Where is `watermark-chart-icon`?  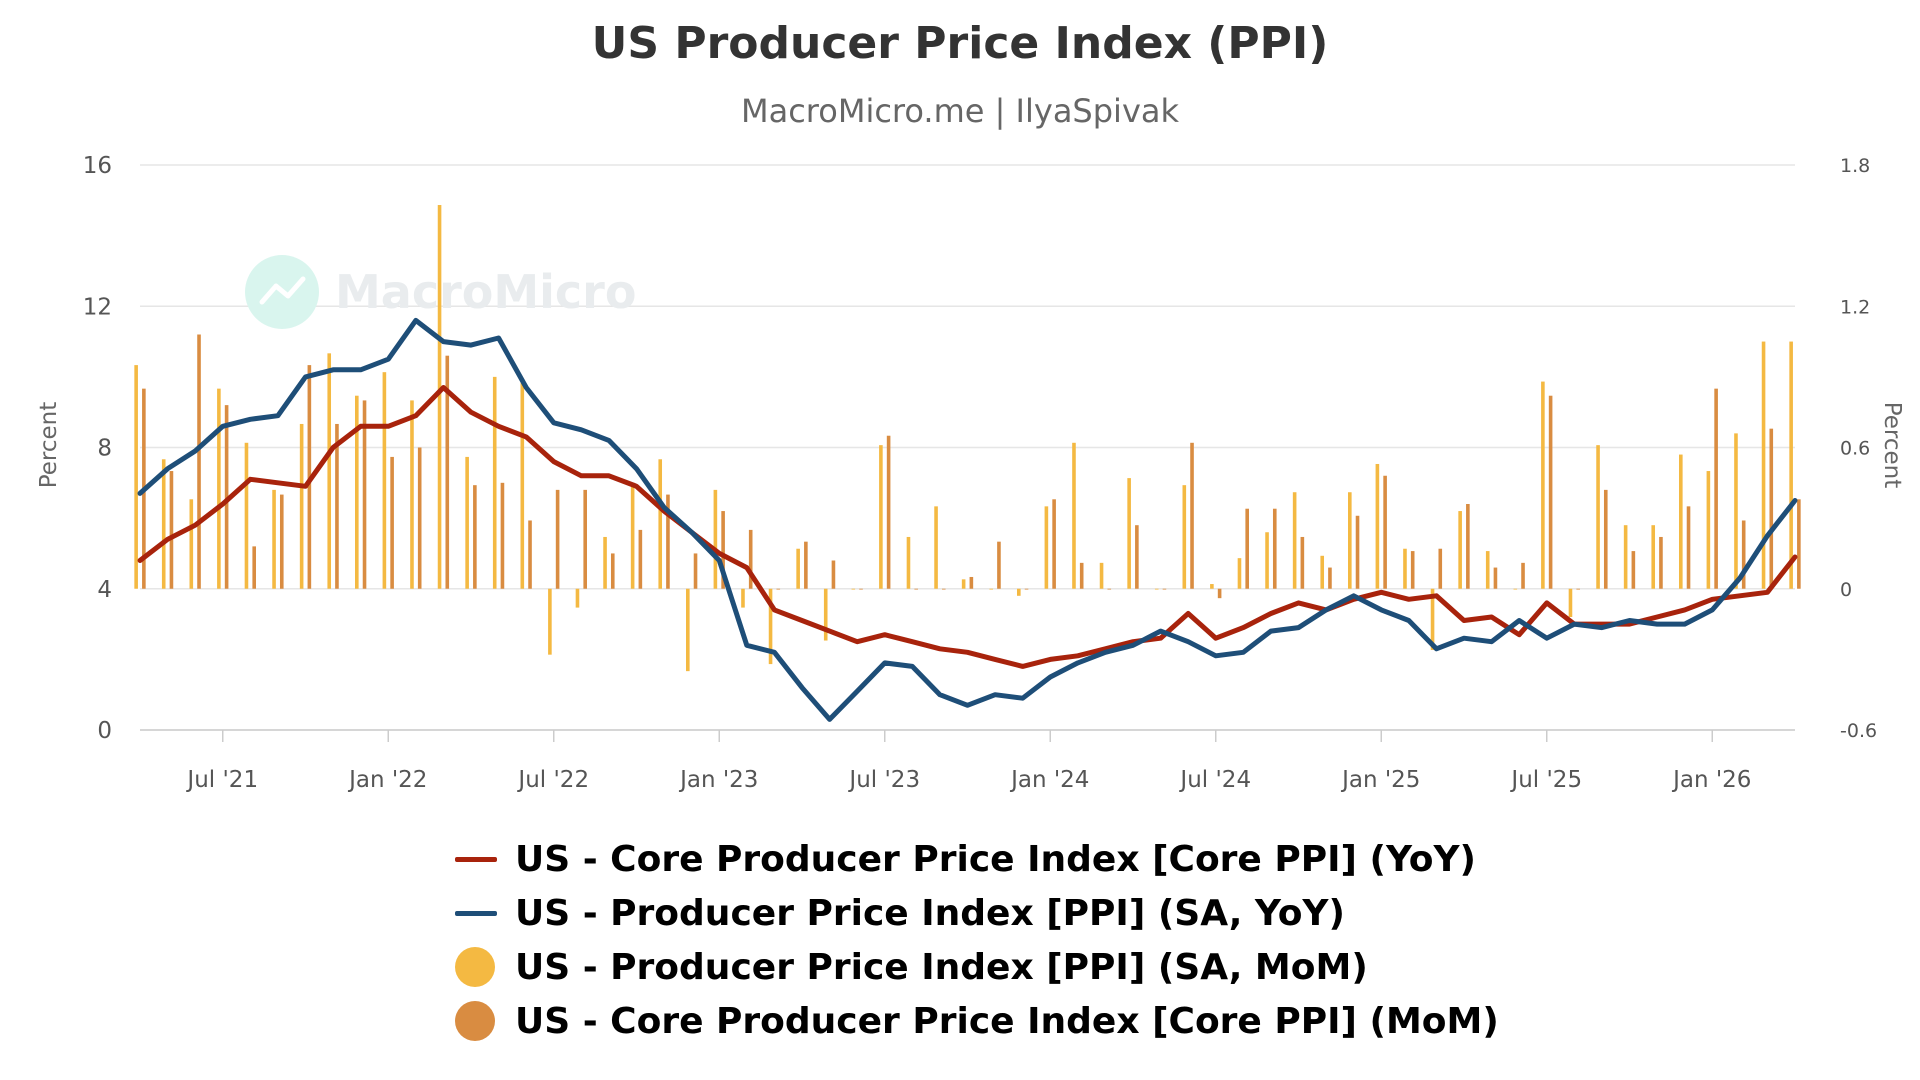
watermark-chart-icon is located at coordinates (282, 290).